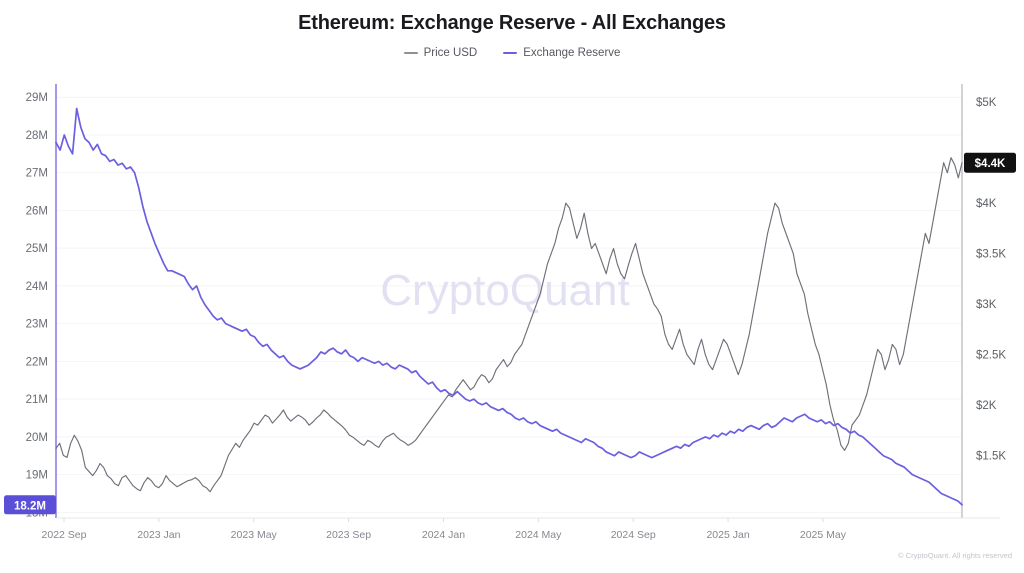  I want to click on right-badge-label: $4.4K, so click(990, 164).